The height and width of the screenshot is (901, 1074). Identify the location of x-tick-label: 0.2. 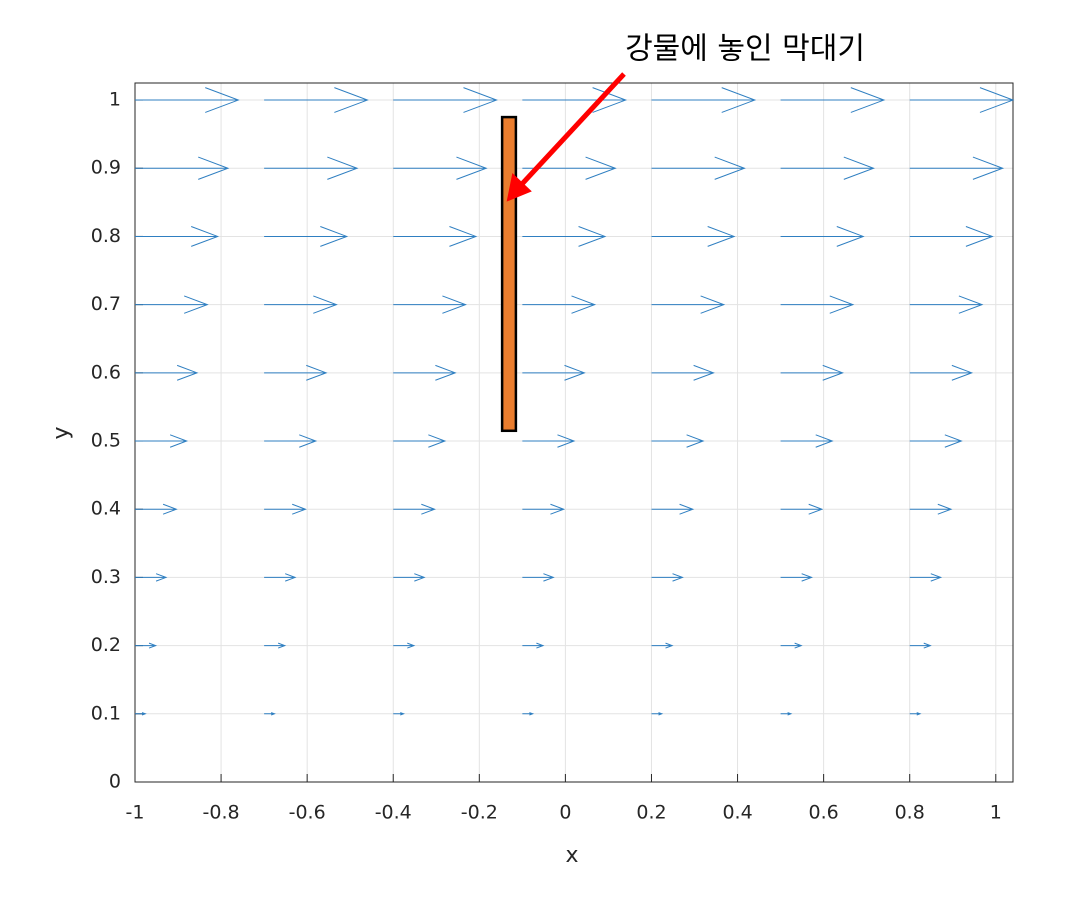
(651, 813).